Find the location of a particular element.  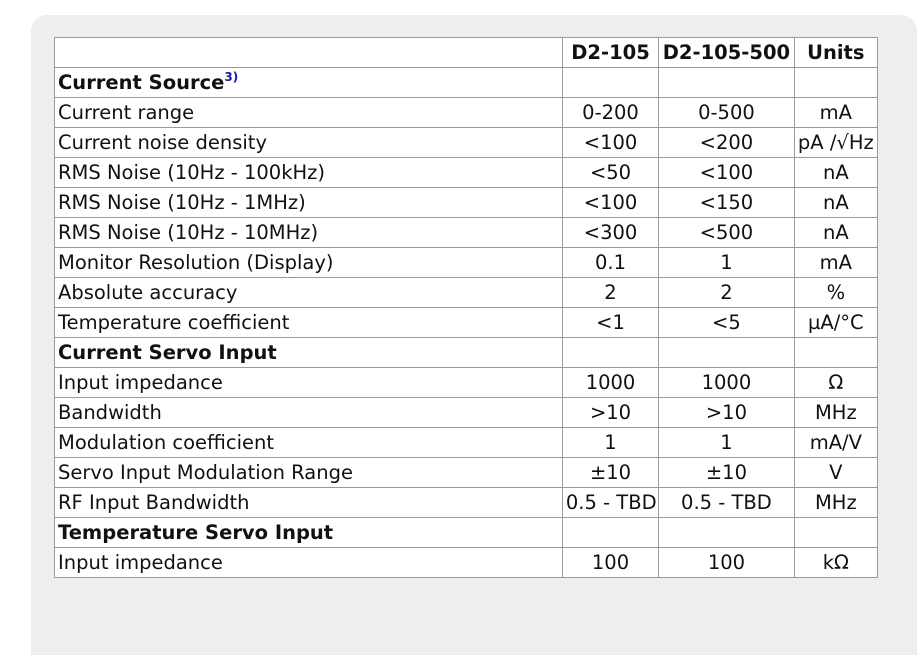

d2-105-500-value-cell: <5 is located at coordinates (726, 322).